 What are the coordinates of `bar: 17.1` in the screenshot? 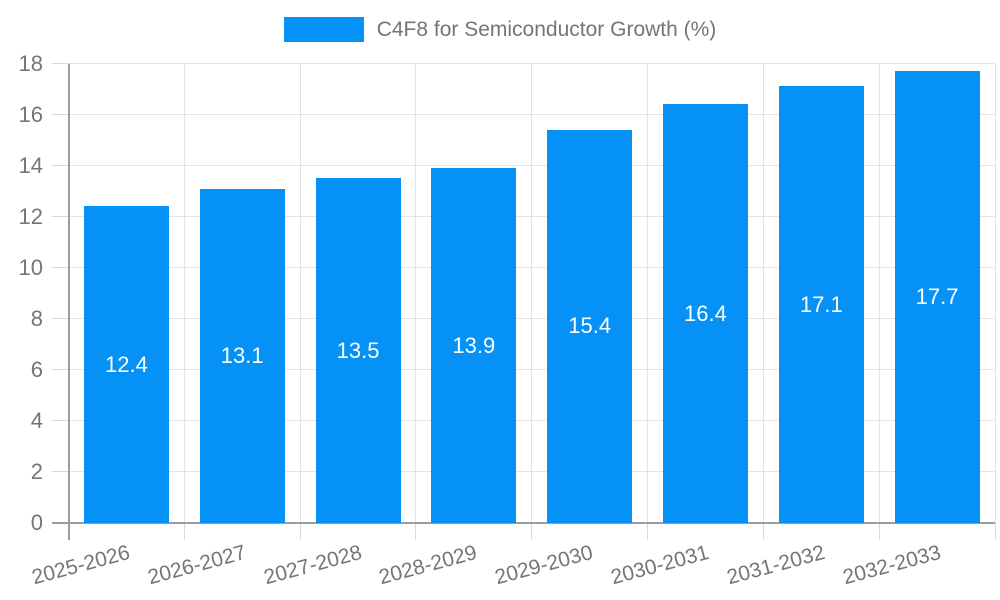 It's located at (821, 304).